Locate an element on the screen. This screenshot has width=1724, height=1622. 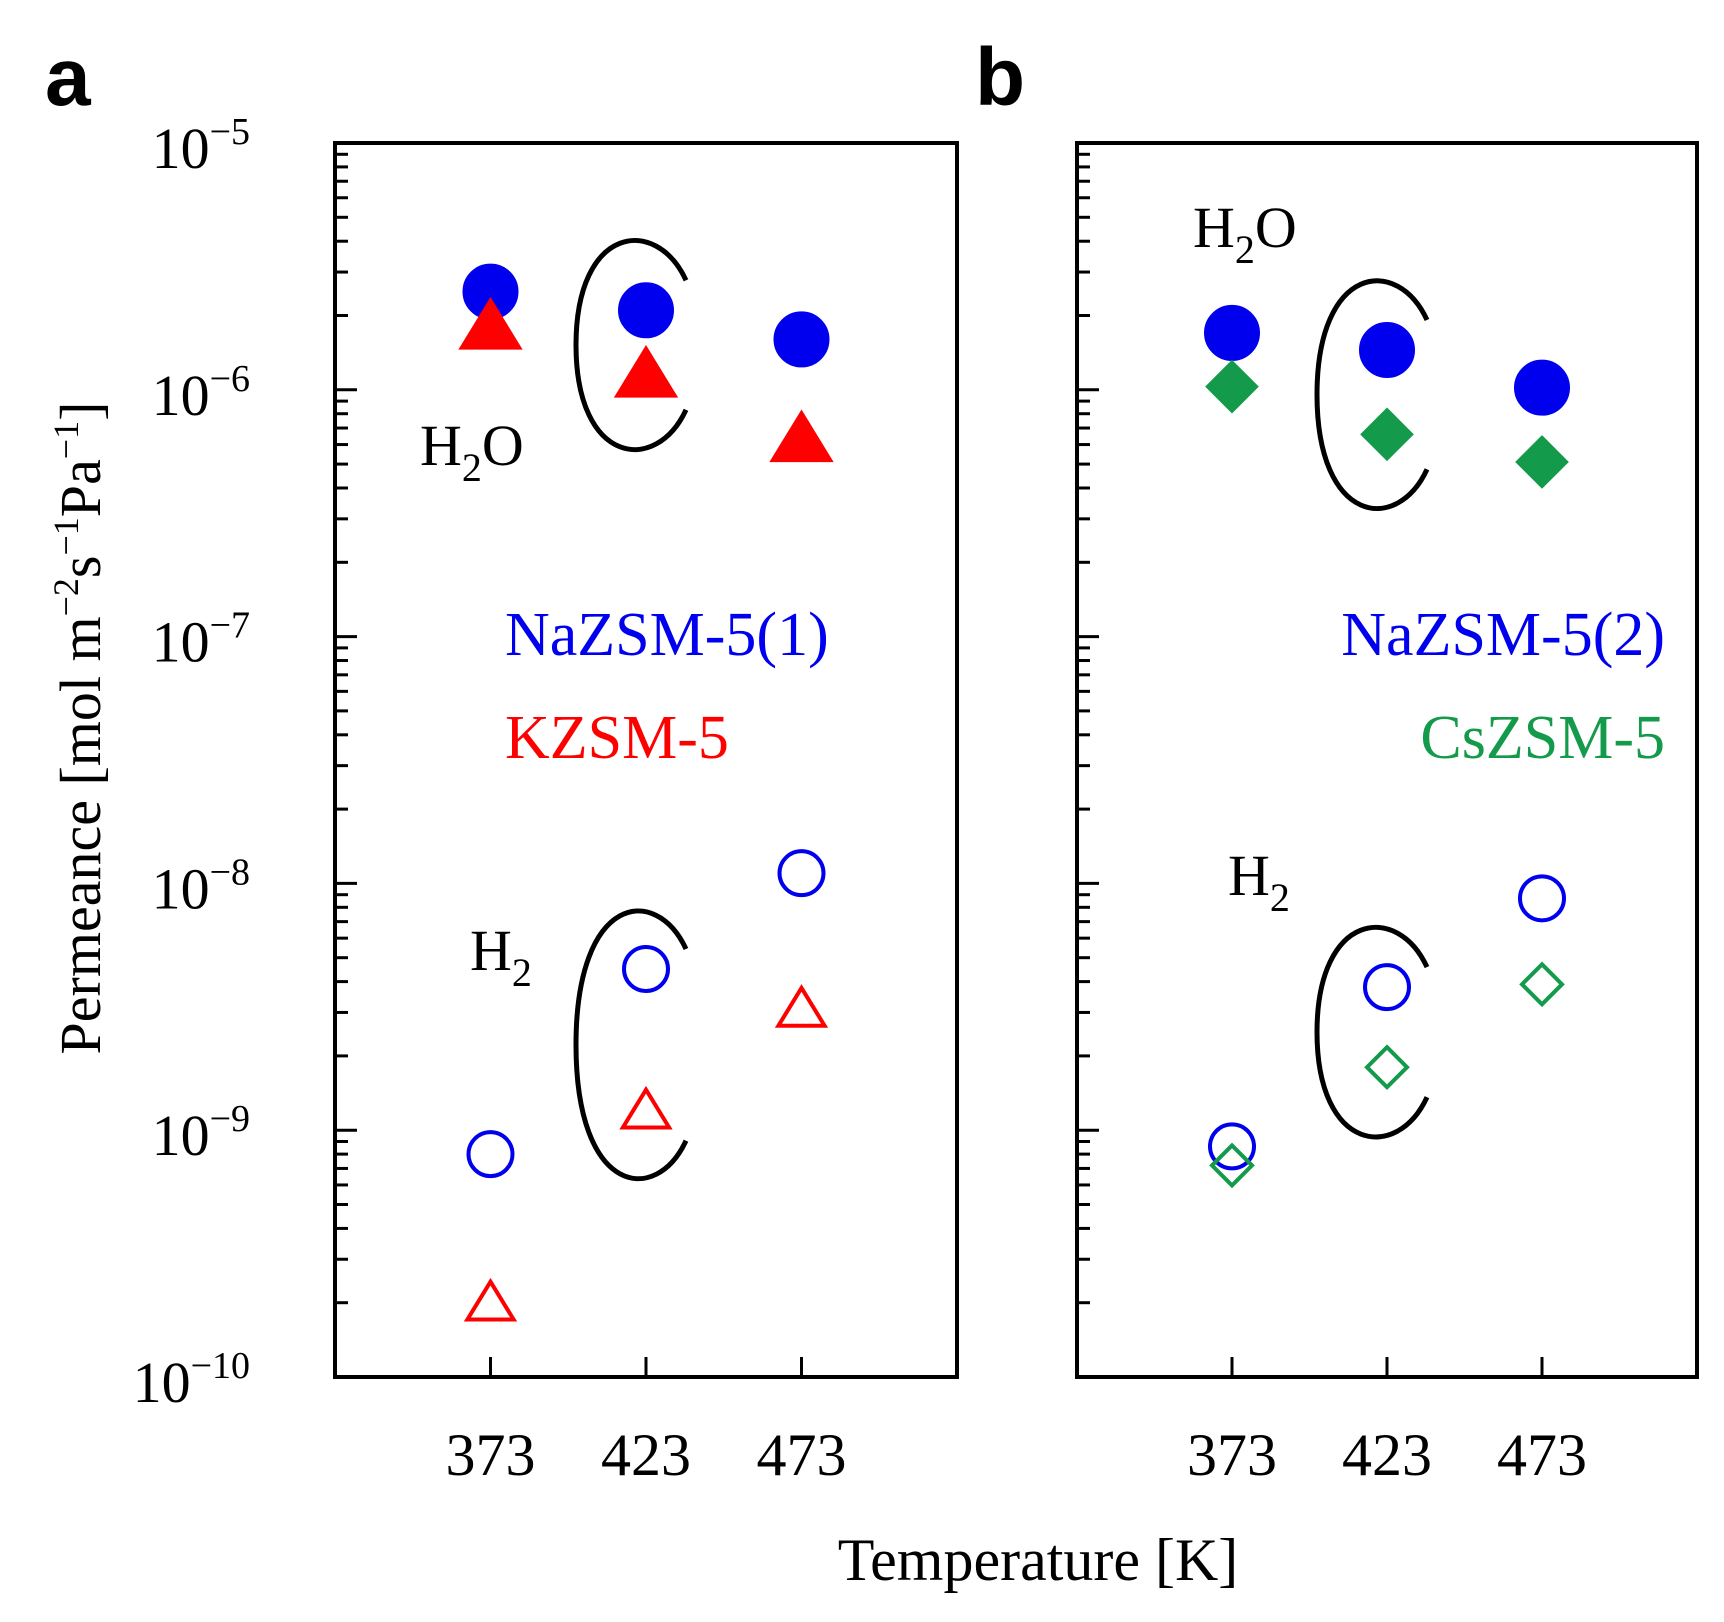
y-tick-label: 10⁻¹⁰ is located at coordinates (191, 1380).